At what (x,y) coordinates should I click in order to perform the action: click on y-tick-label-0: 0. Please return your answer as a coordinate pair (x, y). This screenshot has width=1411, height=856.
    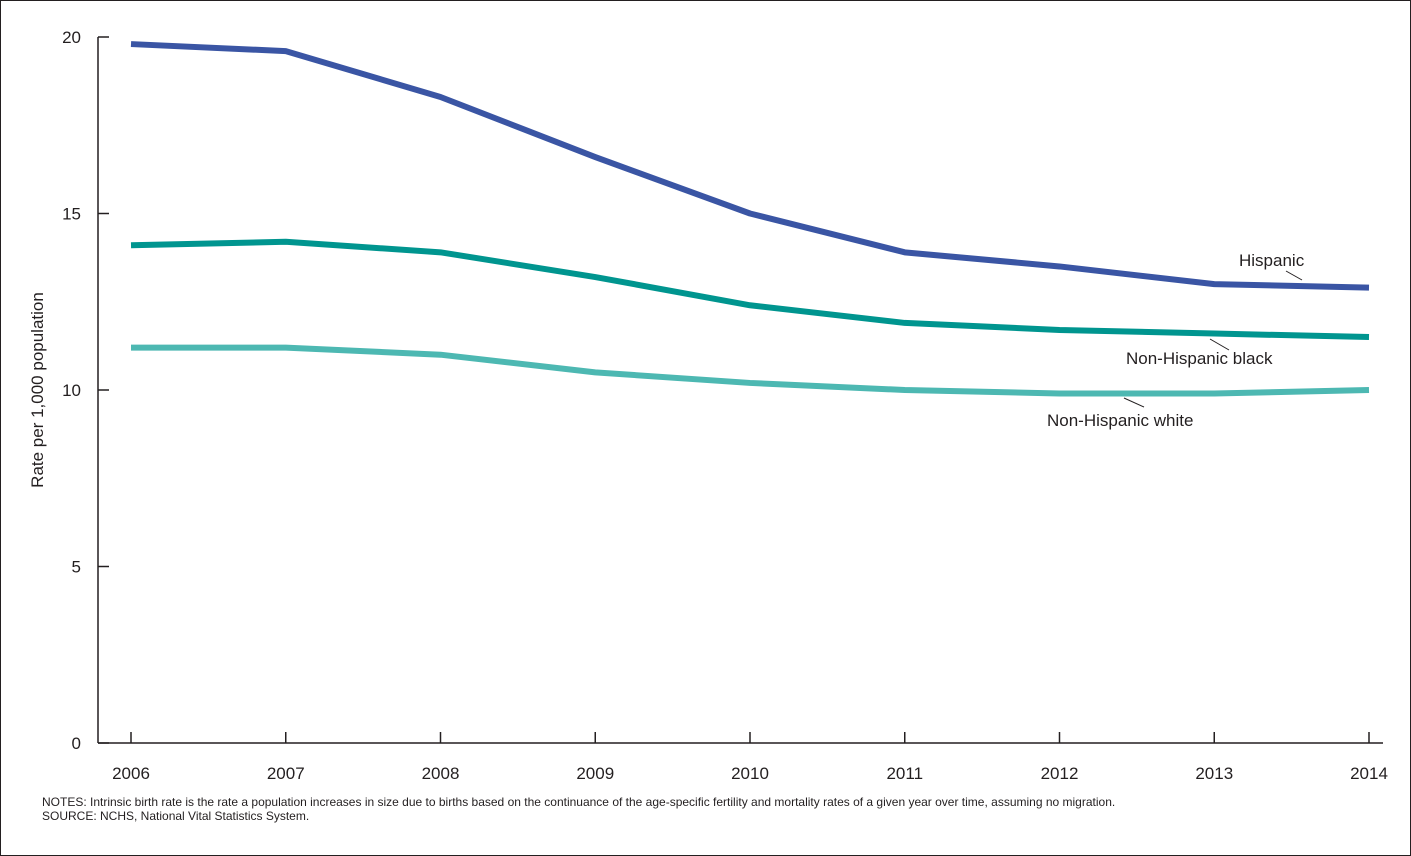
    Looking at the image, I should click on (76, 743).